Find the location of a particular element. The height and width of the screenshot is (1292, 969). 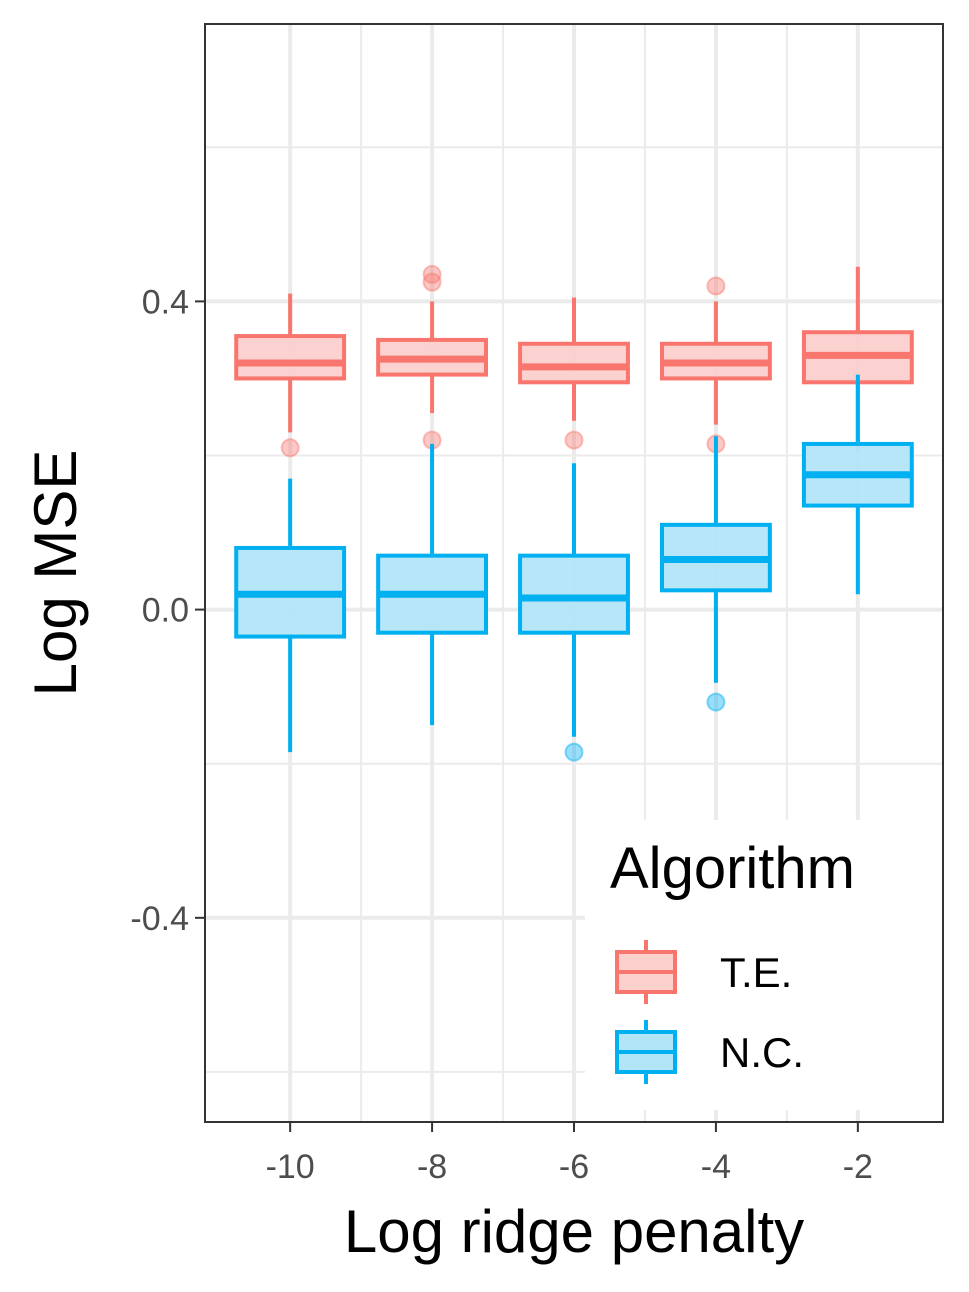

legend-title: Algorithm is located at coordinates (732, 868).